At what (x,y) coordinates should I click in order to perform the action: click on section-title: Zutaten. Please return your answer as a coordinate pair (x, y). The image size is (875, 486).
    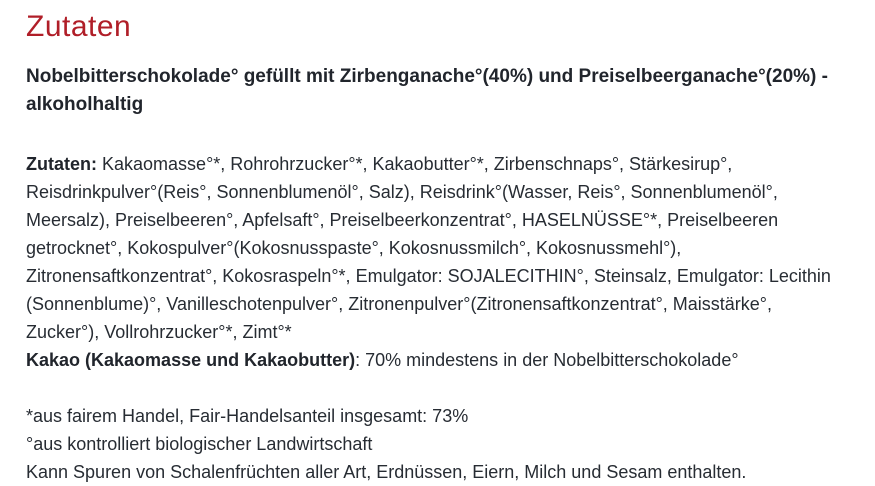
    Looking at the image, I should click on (79, 26).